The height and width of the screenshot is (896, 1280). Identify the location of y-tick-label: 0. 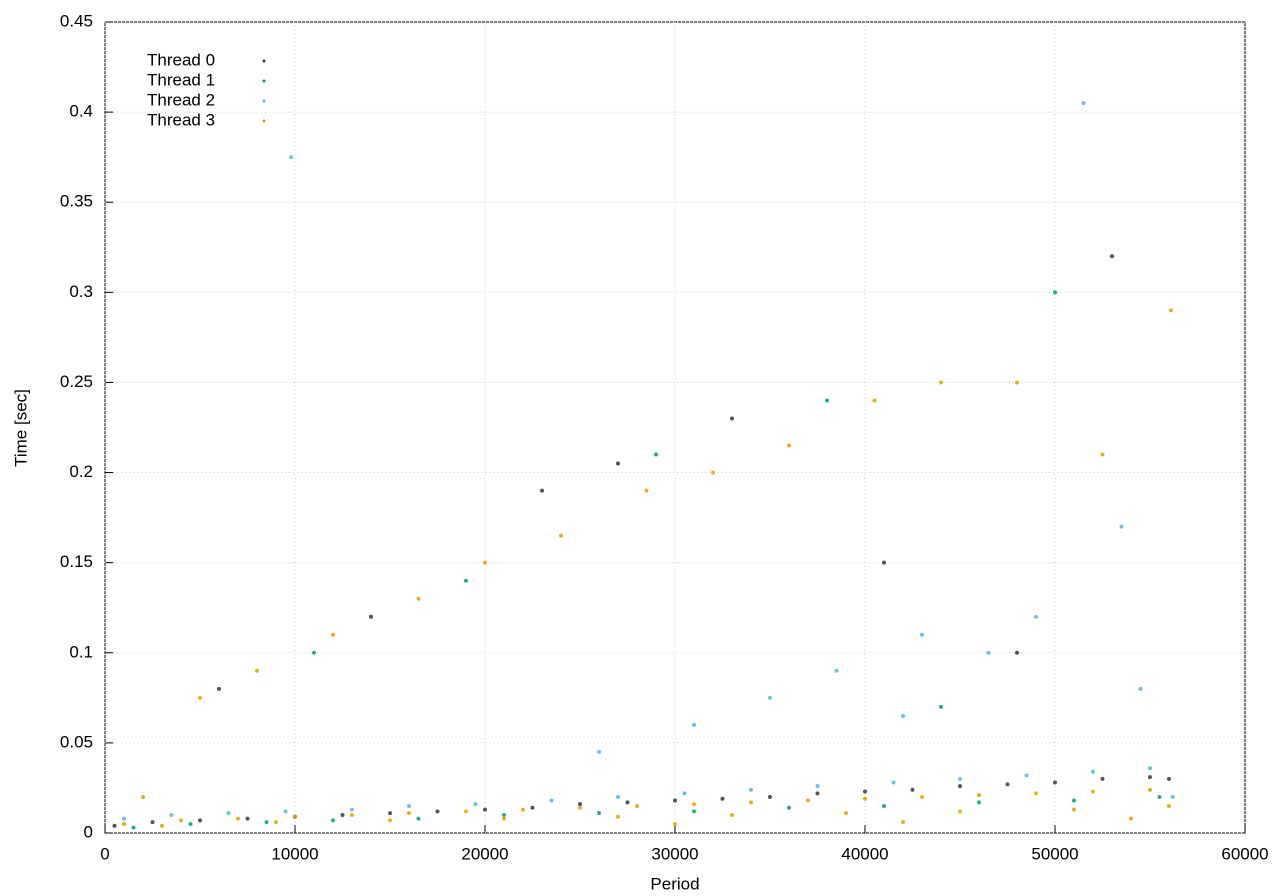
(88, 831).